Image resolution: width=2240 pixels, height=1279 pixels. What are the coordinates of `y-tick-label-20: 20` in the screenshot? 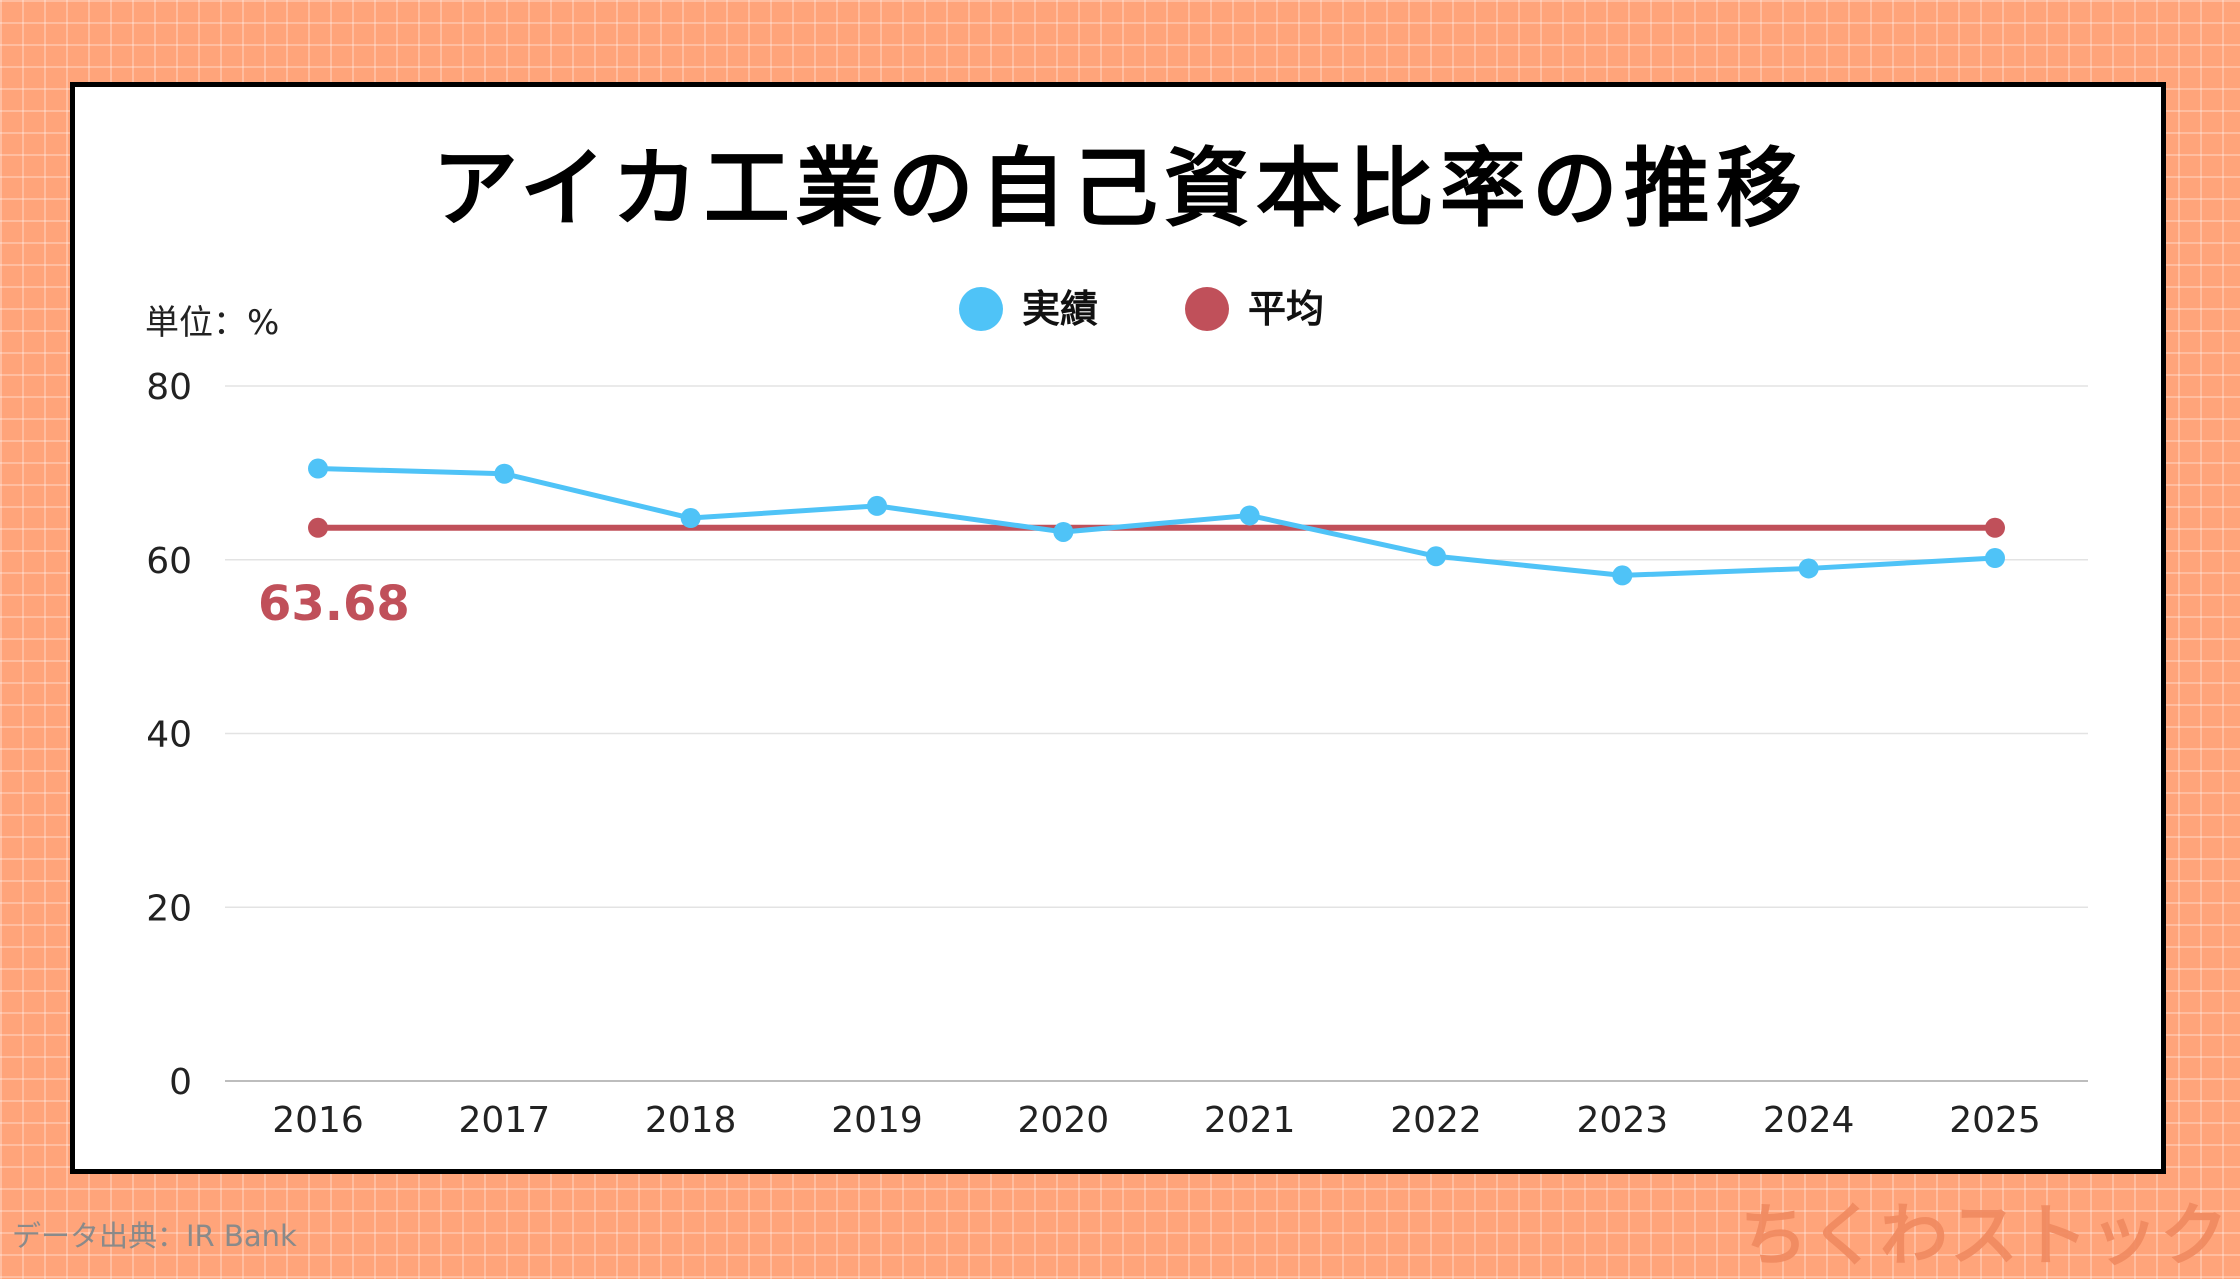 It's located at (169, 908).